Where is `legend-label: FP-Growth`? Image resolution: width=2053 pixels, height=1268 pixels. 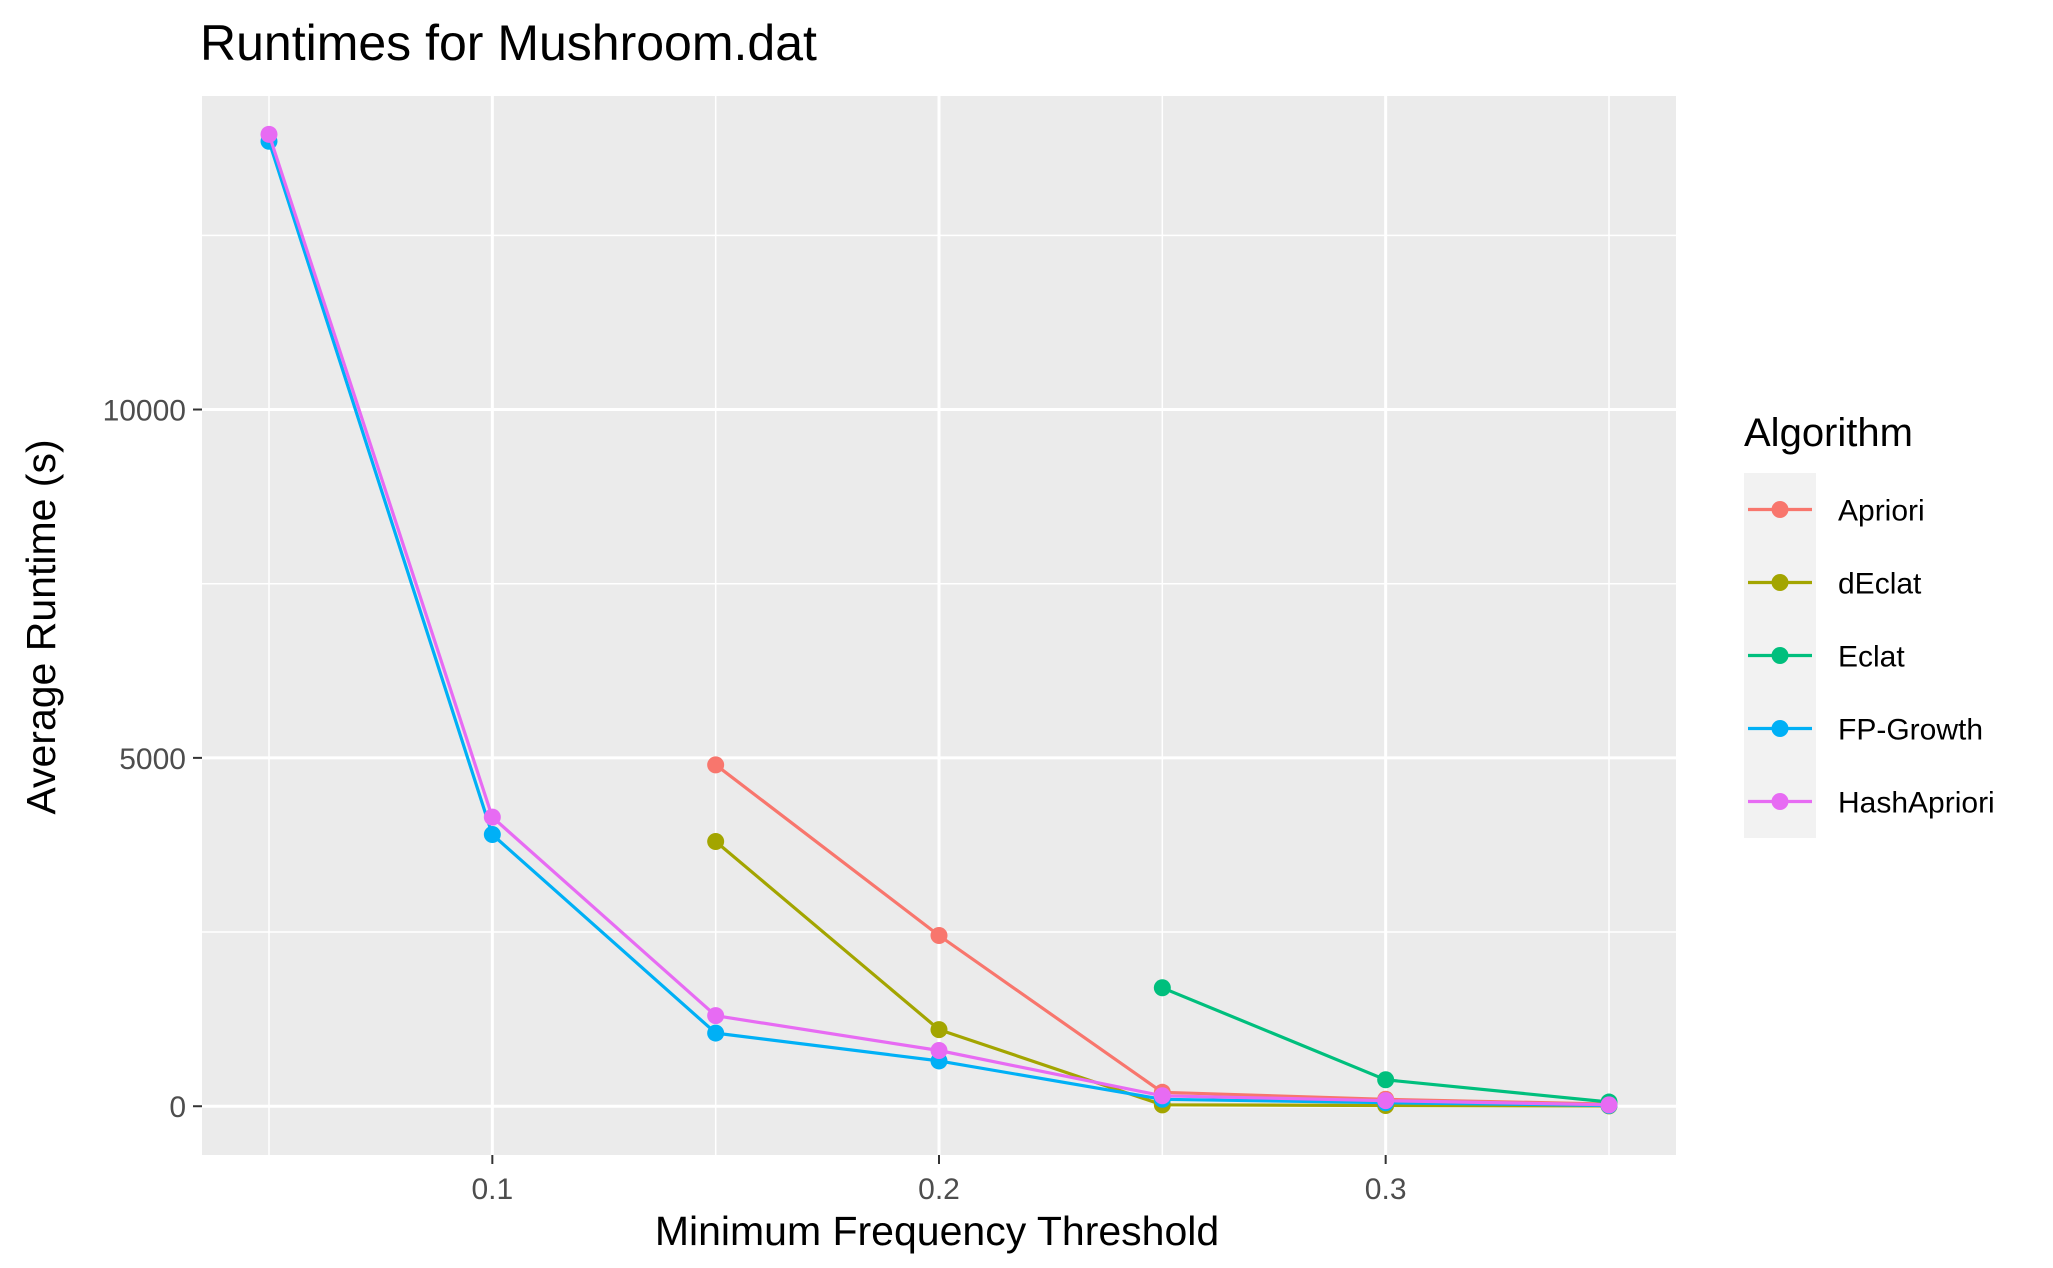
legend-label: FP-Growth is located at coordinates (1910, 730).